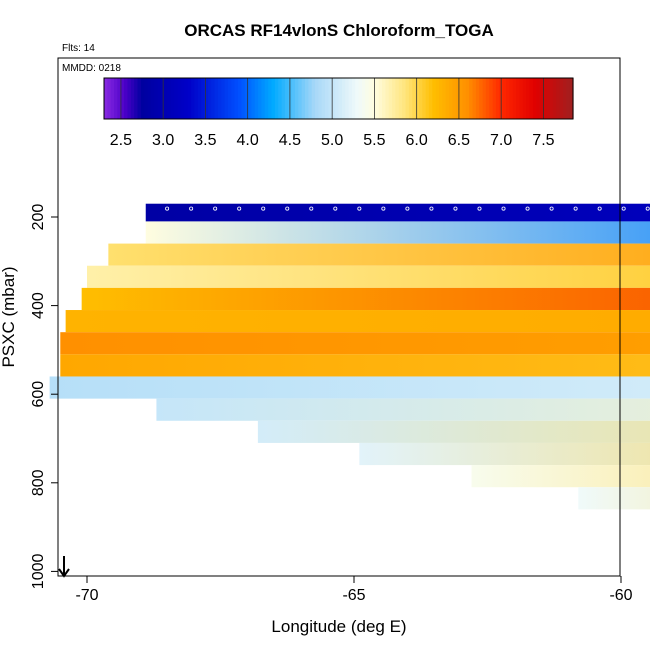 The image size is (650, 650). I want to click on colorbar-tick-label: 6.0, so click(417, 140).